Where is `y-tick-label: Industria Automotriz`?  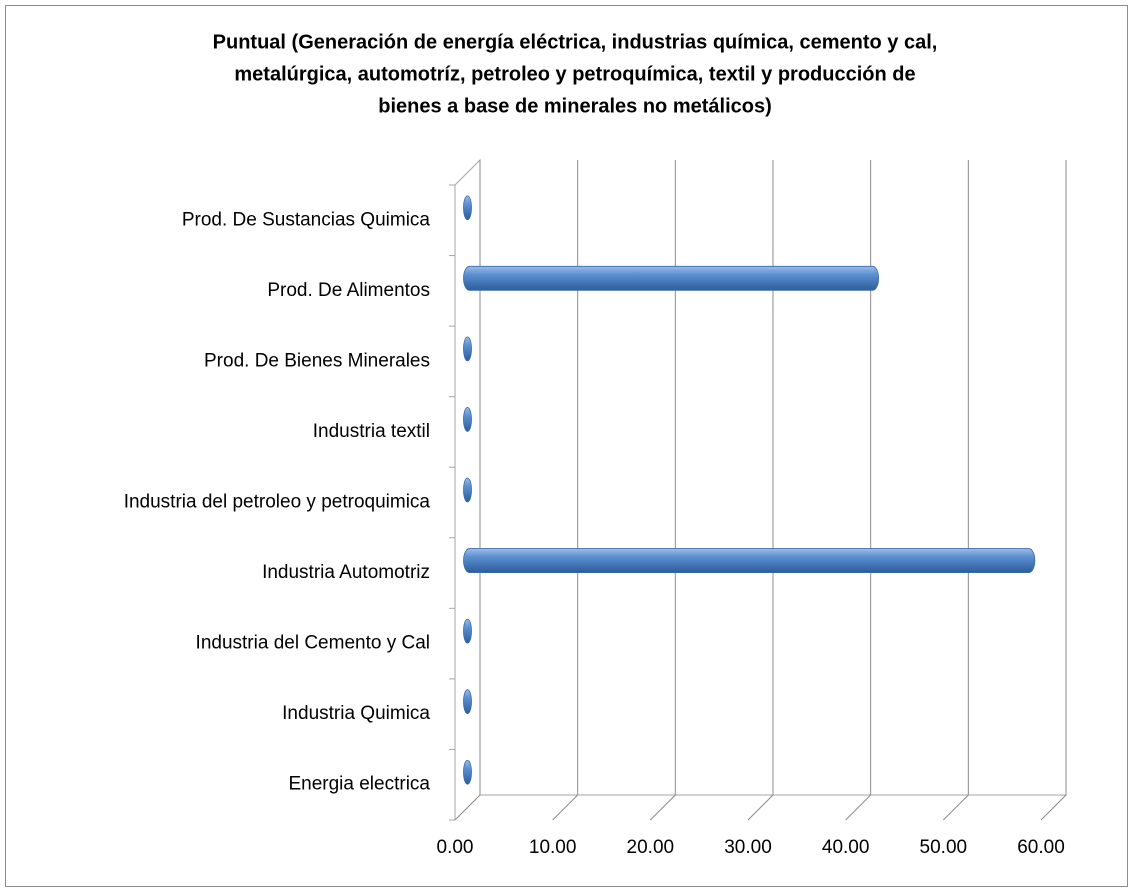
y-tick-label: Industria Automotriz is located at coordinates (346, 572).